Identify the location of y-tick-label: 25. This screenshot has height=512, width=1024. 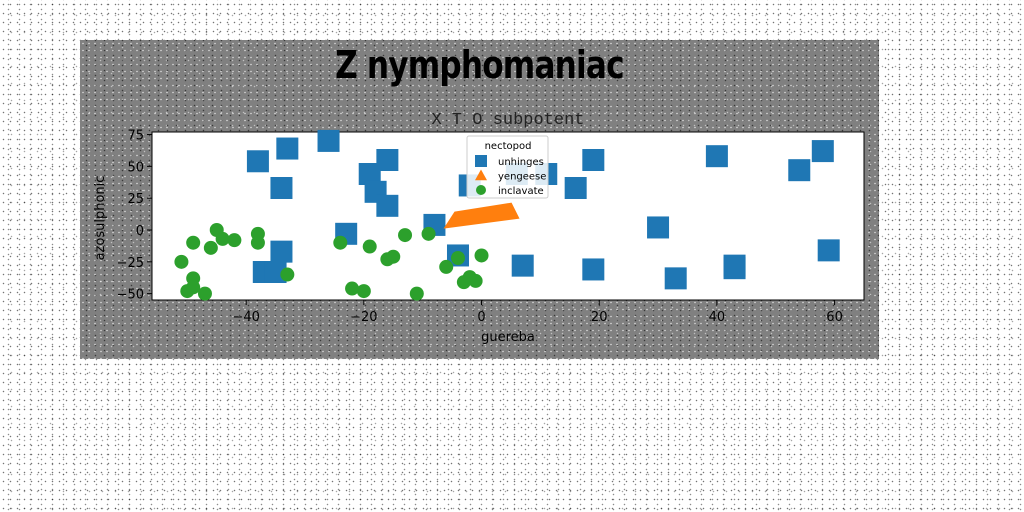
(135, 199).